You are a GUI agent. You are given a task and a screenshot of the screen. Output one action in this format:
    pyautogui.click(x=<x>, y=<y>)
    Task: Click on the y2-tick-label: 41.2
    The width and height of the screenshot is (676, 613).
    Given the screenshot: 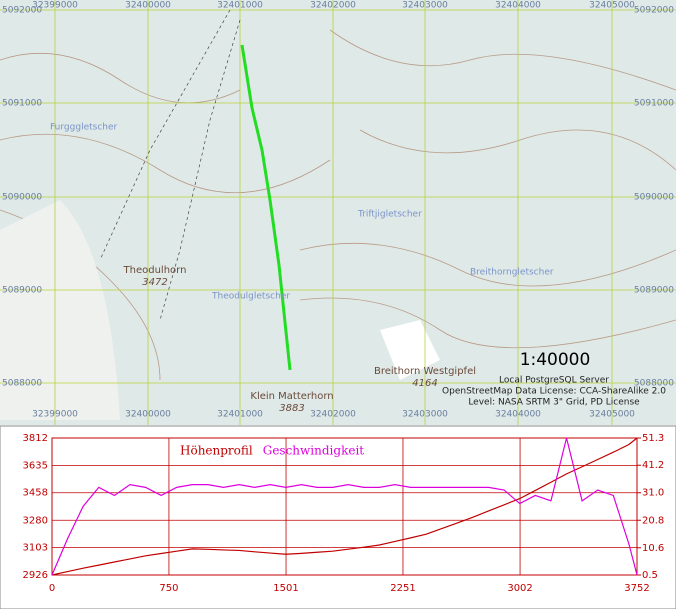 What is the action you would take?
    pyautogui.click(x=653, y=465)
    